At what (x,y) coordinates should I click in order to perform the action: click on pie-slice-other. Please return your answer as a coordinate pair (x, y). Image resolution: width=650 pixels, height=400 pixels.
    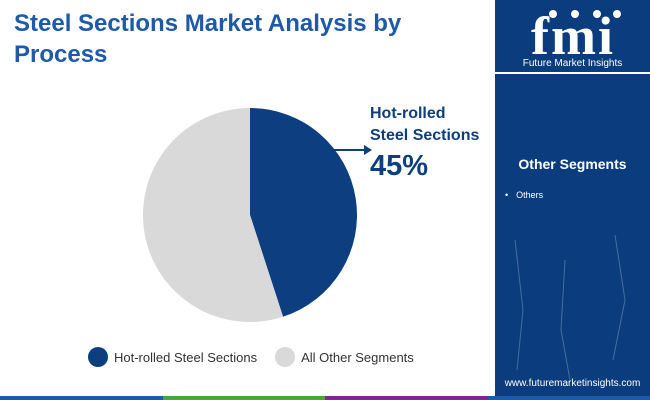
    Looking at the image, I should click on (213, 215).